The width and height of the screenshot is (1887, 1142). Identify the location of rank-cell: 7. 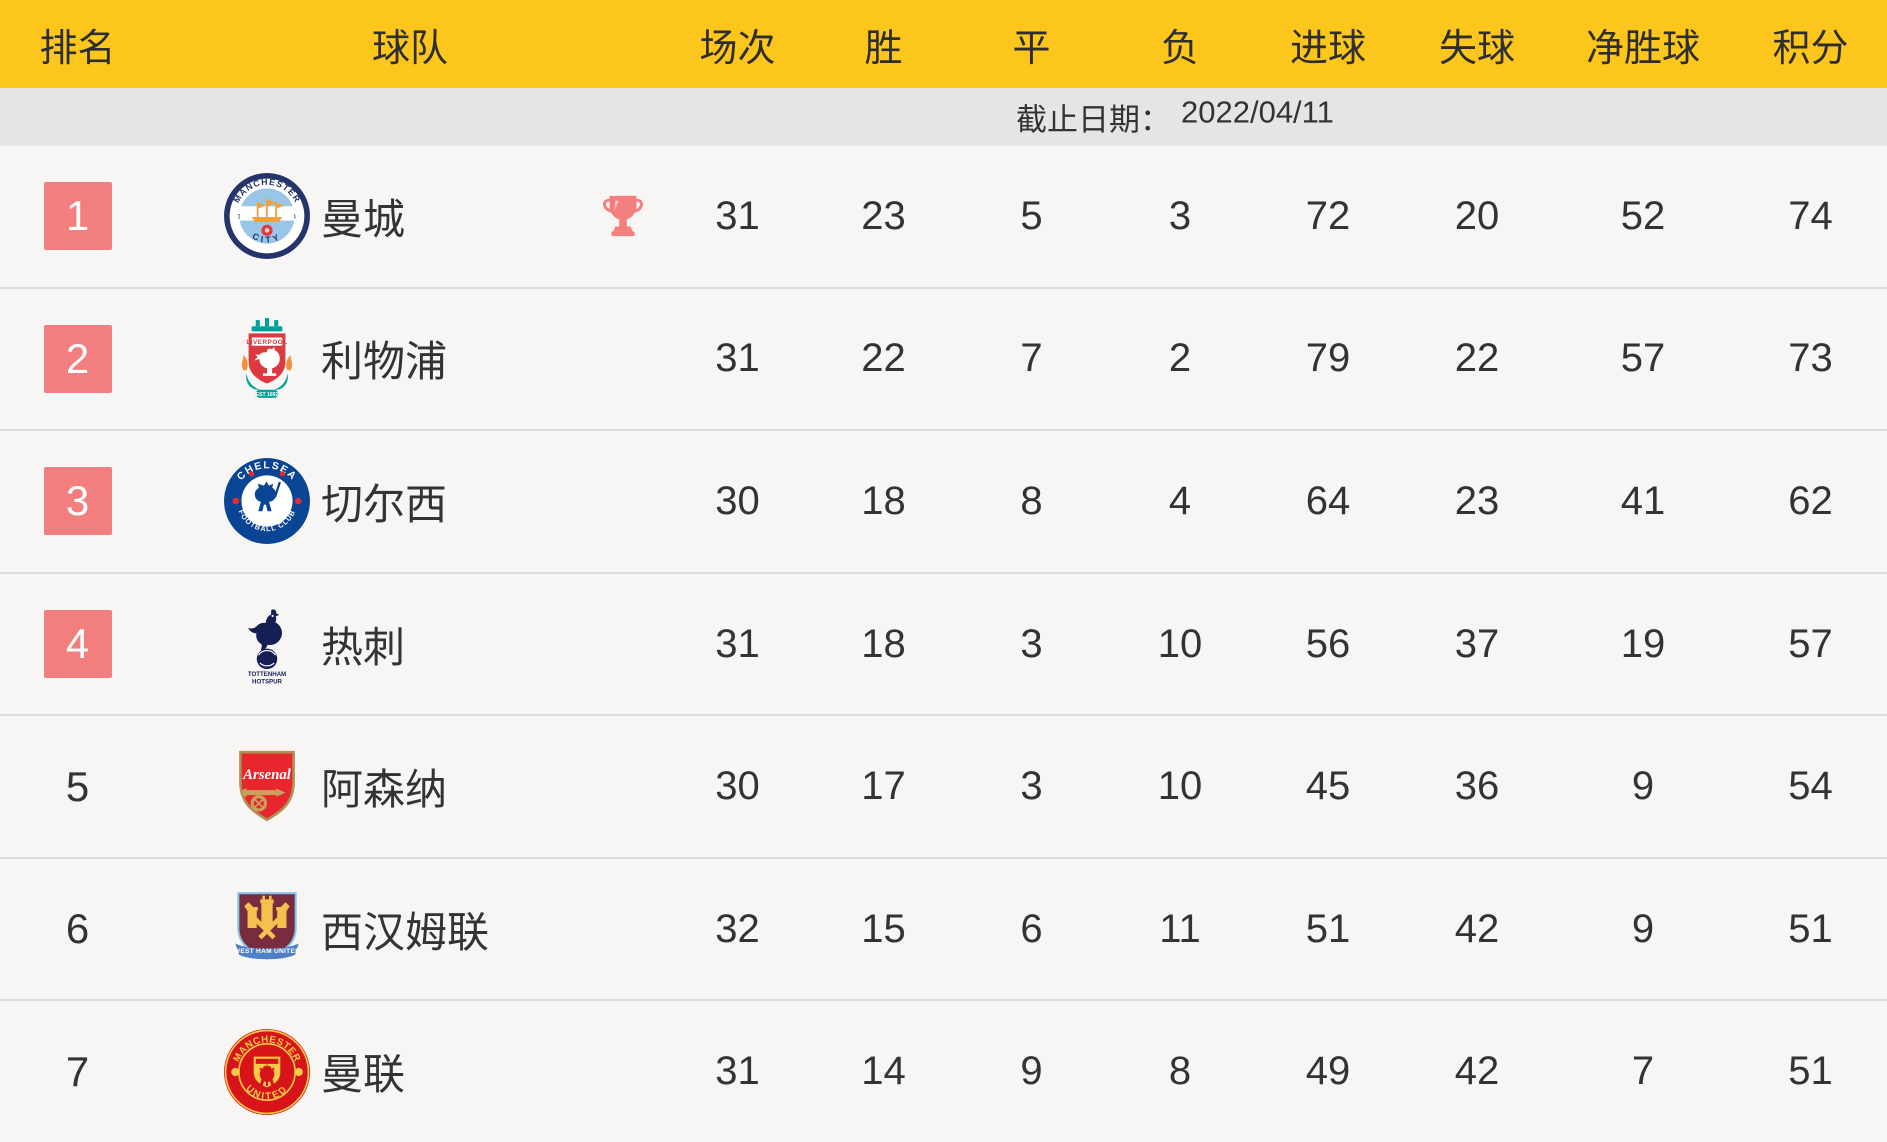
(77, 1072).